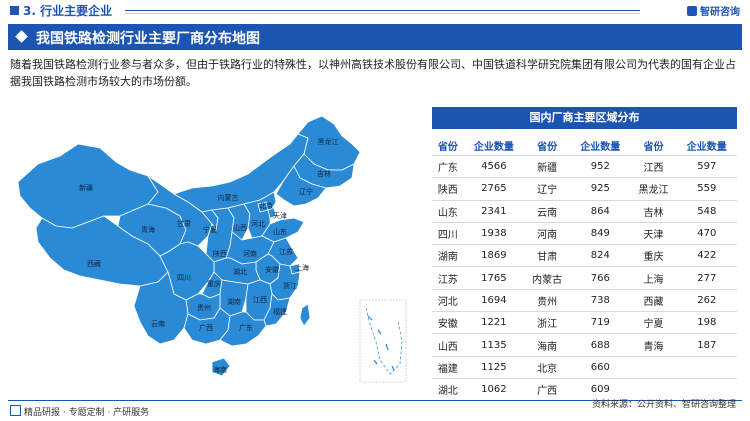 This screenshot has width=750, height=421. I want to click on table-cell: 1938, so click(494, 234).